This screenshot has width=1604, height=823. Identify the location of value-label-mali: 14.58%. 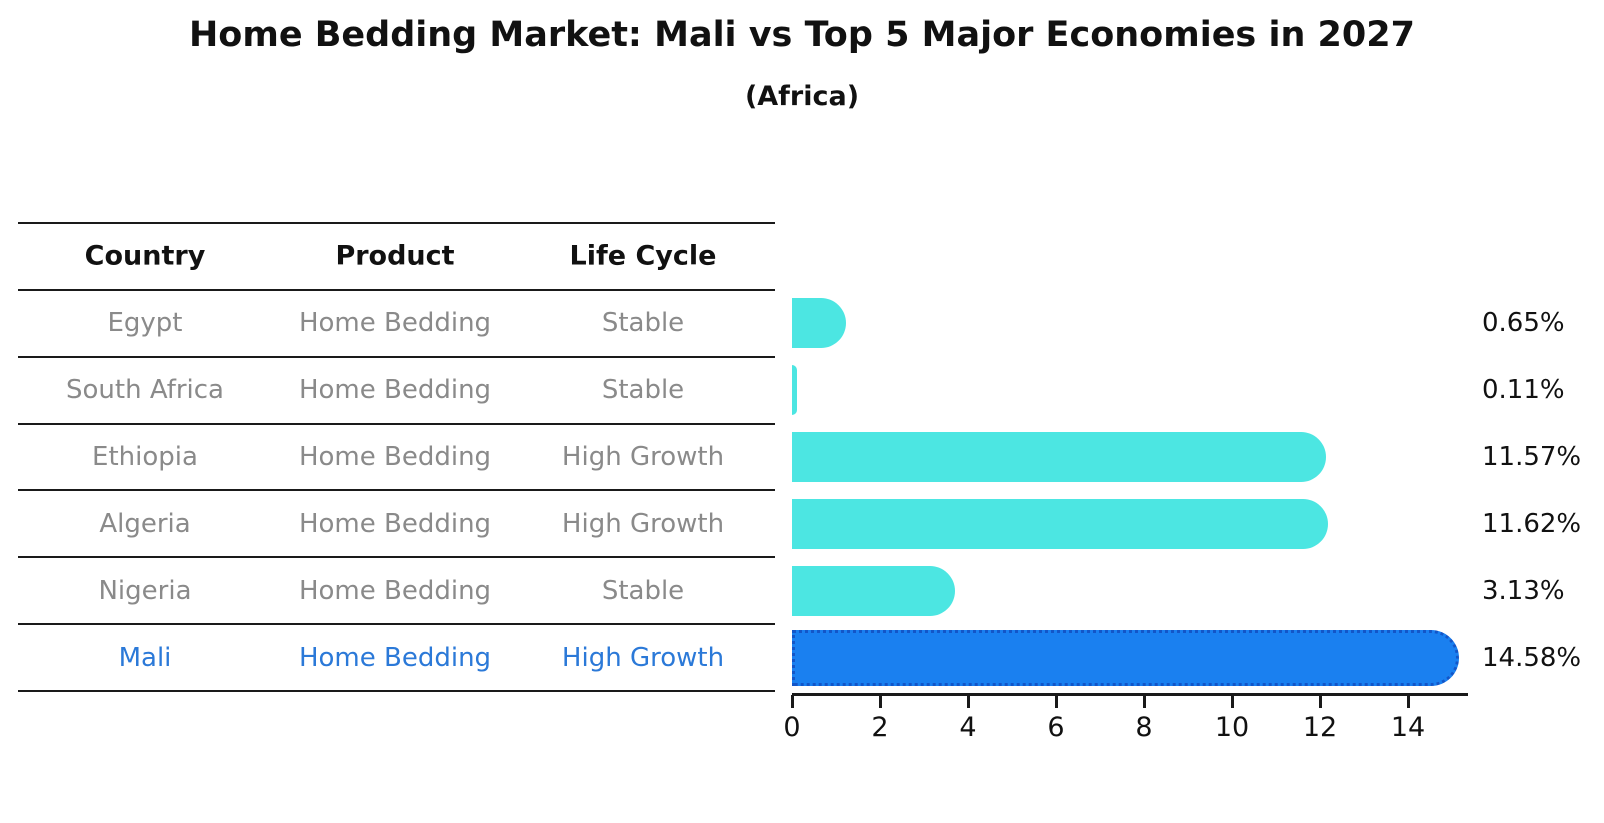
(1532, 657).